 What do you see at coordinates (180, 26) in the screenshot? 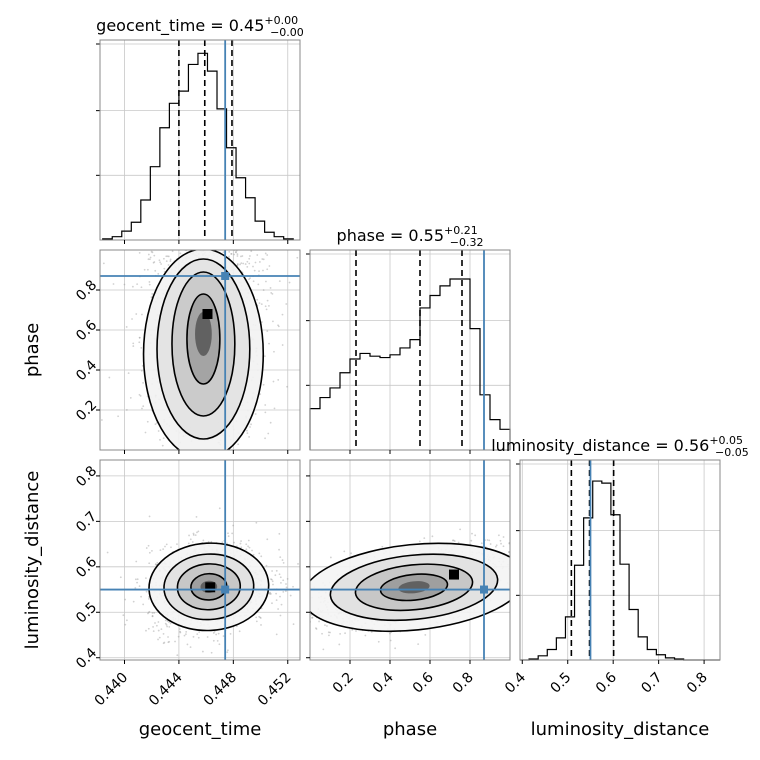
I see `title-text: geocent_time = 0.45` at bounding box center [180, 26].